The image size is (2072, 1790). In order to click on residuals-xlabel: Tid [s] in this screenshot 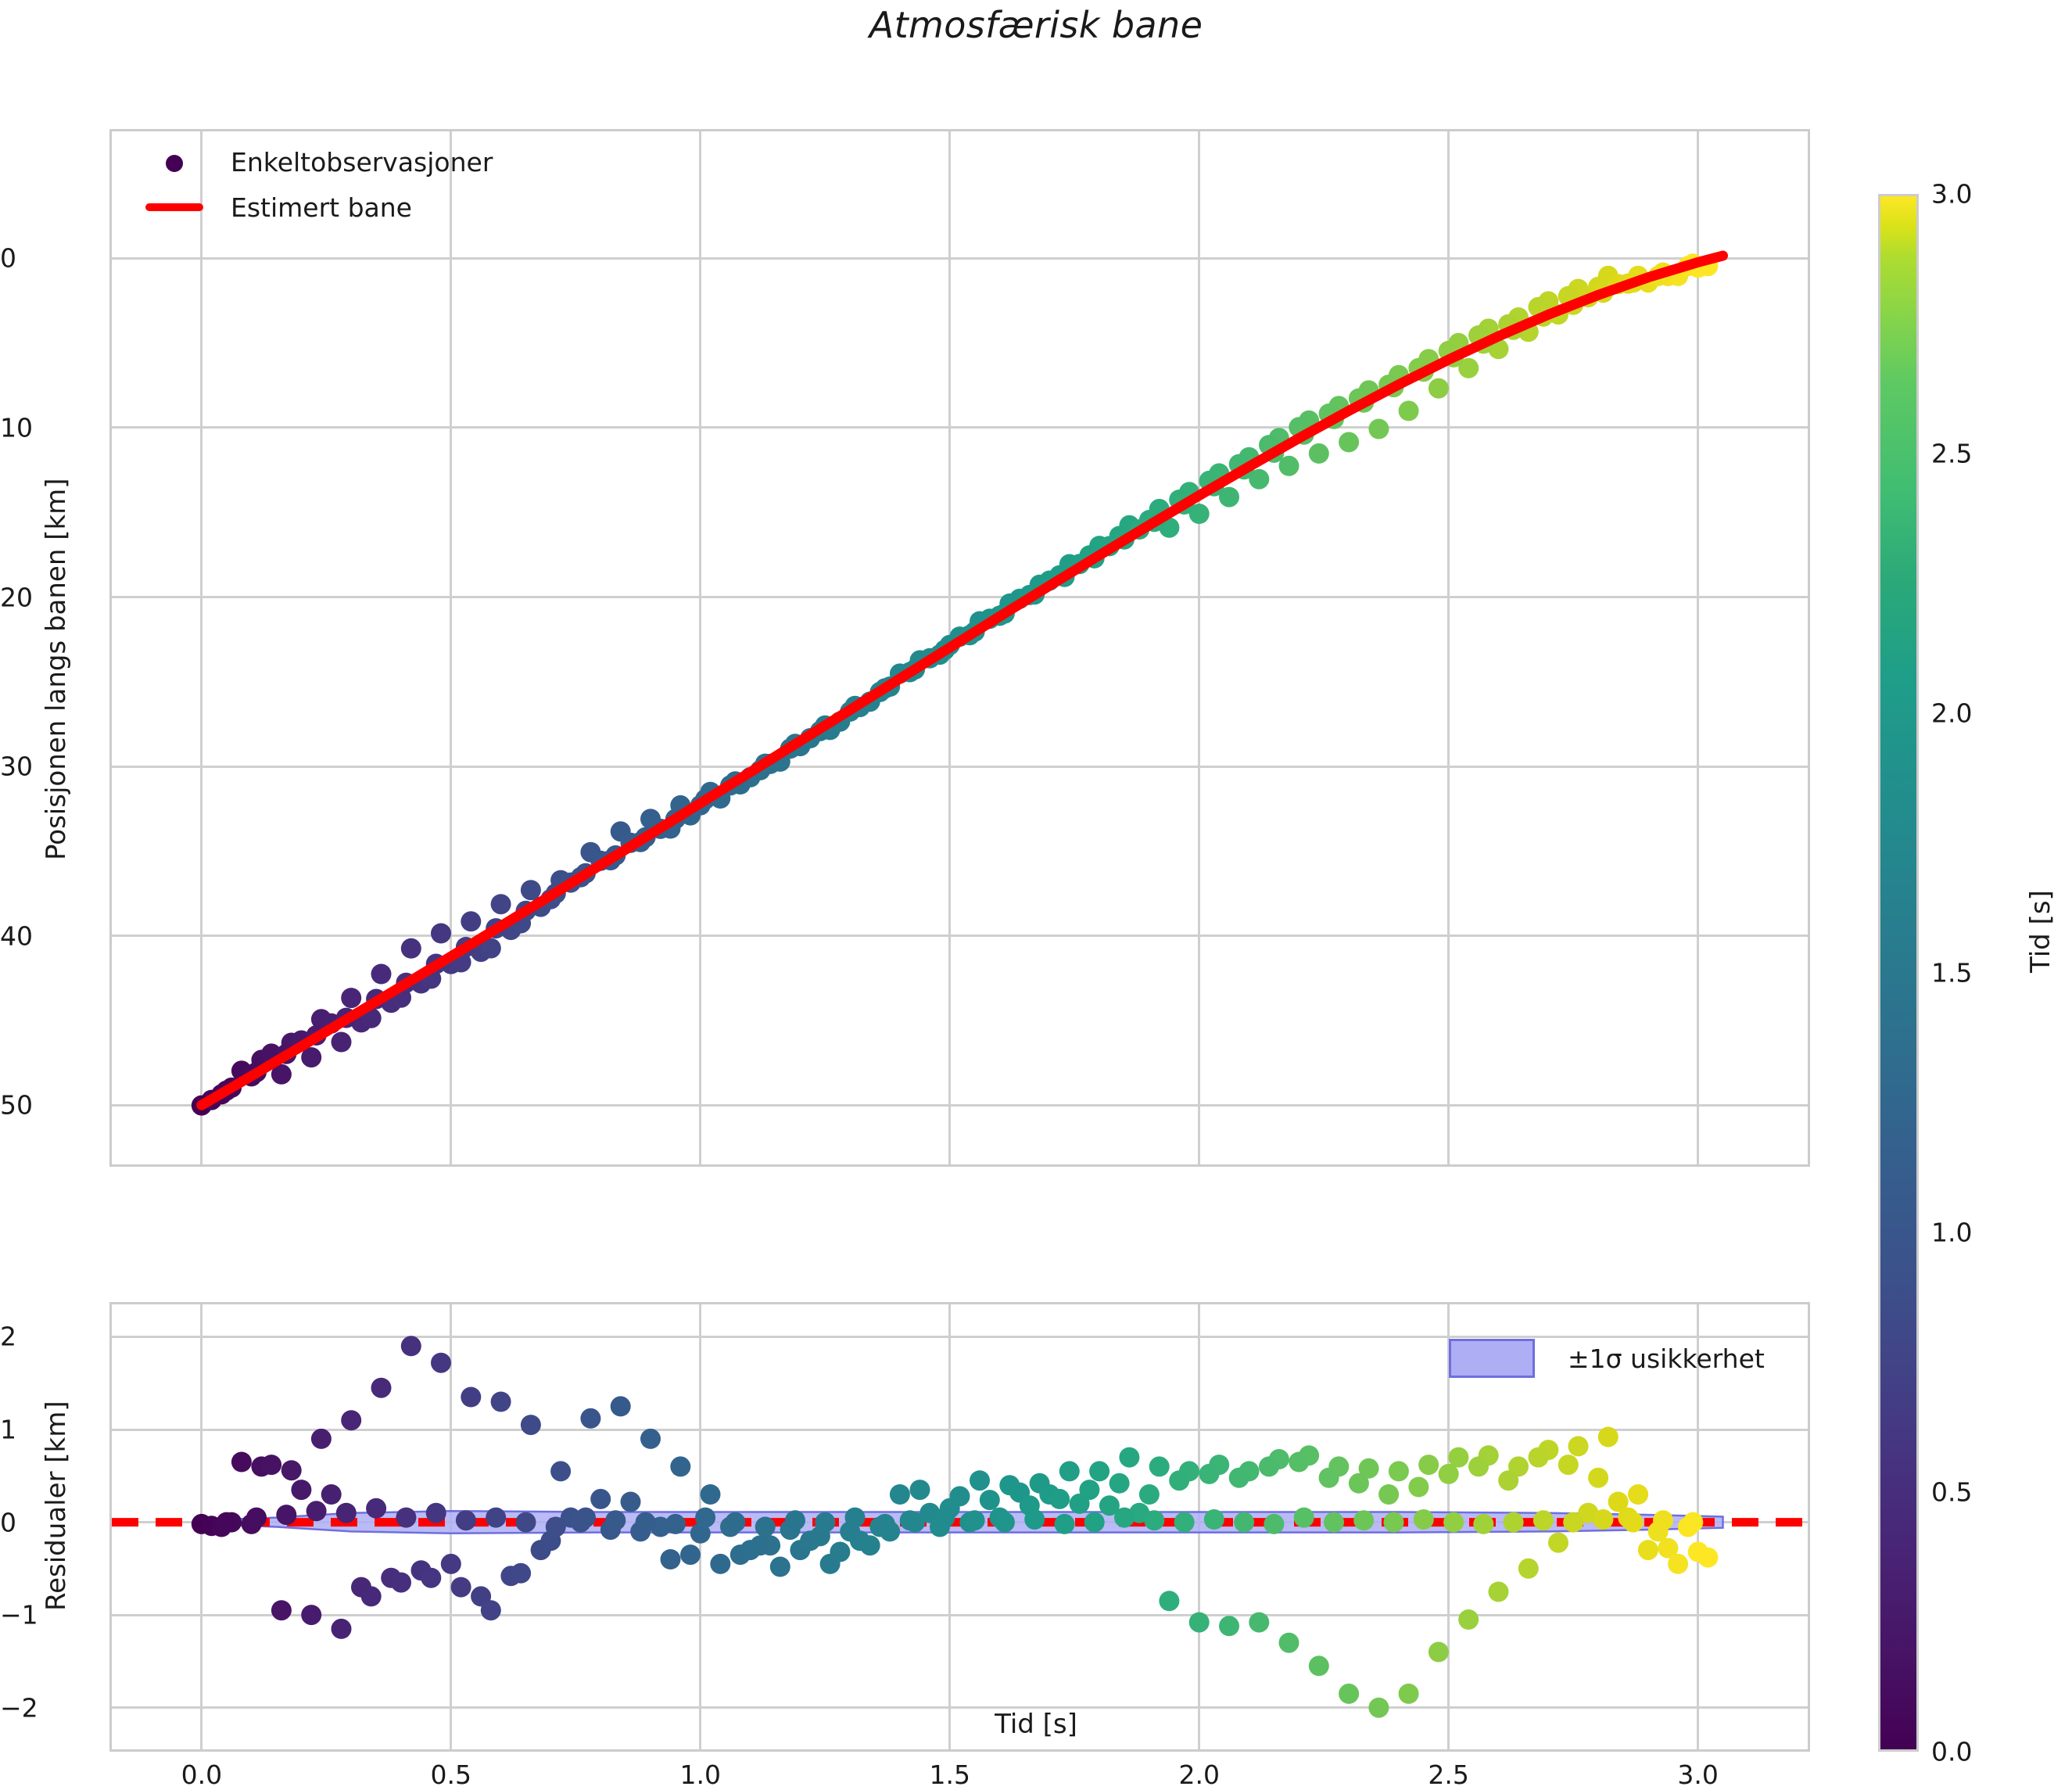, I will do `click(1036, 1724)`.